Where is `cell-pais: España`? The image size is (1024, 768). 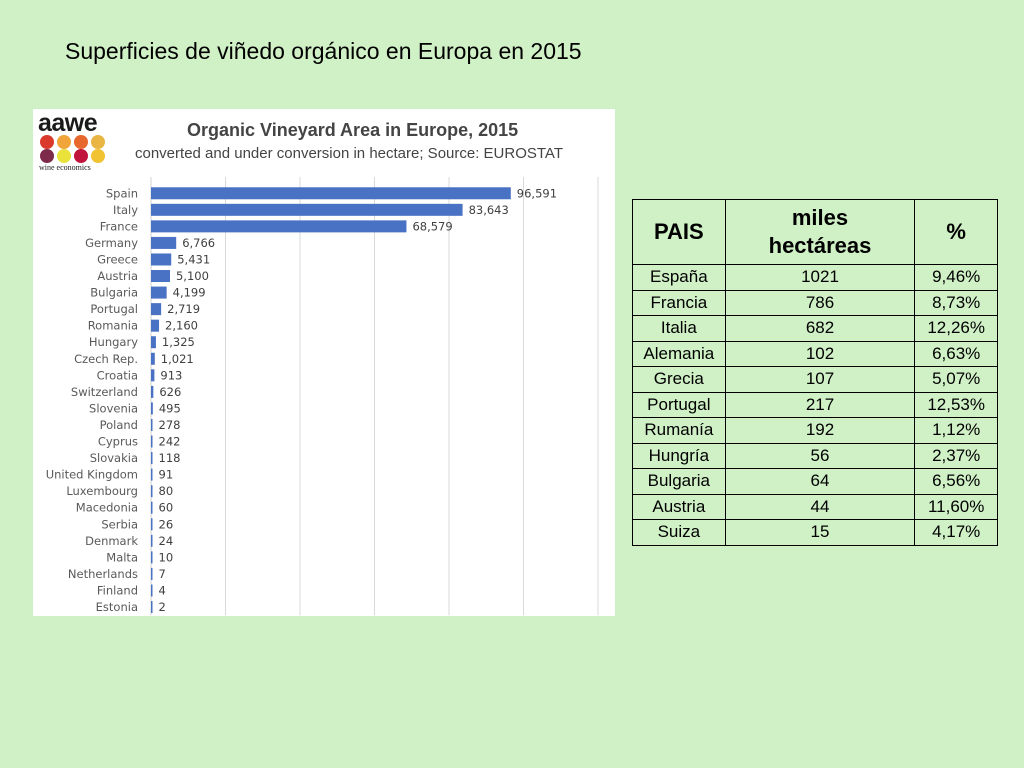 cell-pais: España is located at coordinates (679, 277).